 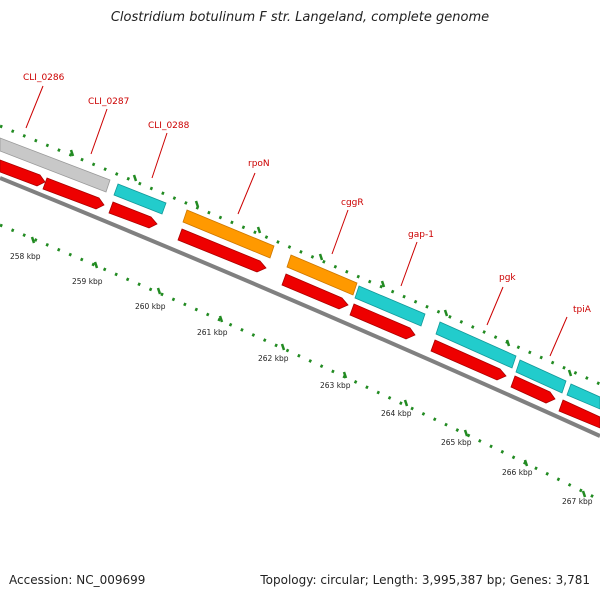 I want to click on gene-block-tpiA, so click(x=541, y=376).